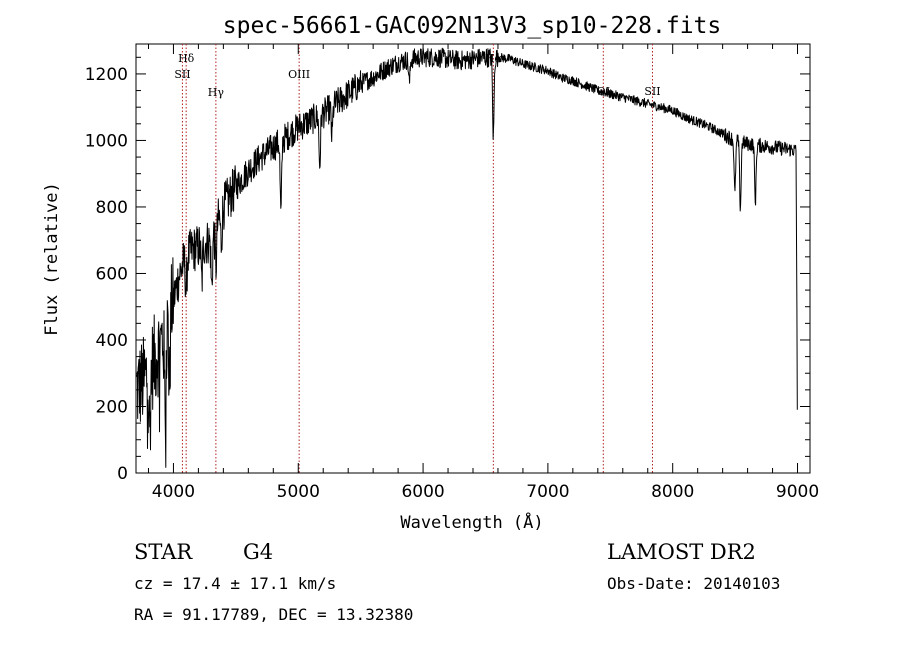 This screenshot has width=900, height=649. What do you see at coordinates (106, 141) in the screenshot?
I see `y-tick-label: 1000` at bounding box center [106, 141].